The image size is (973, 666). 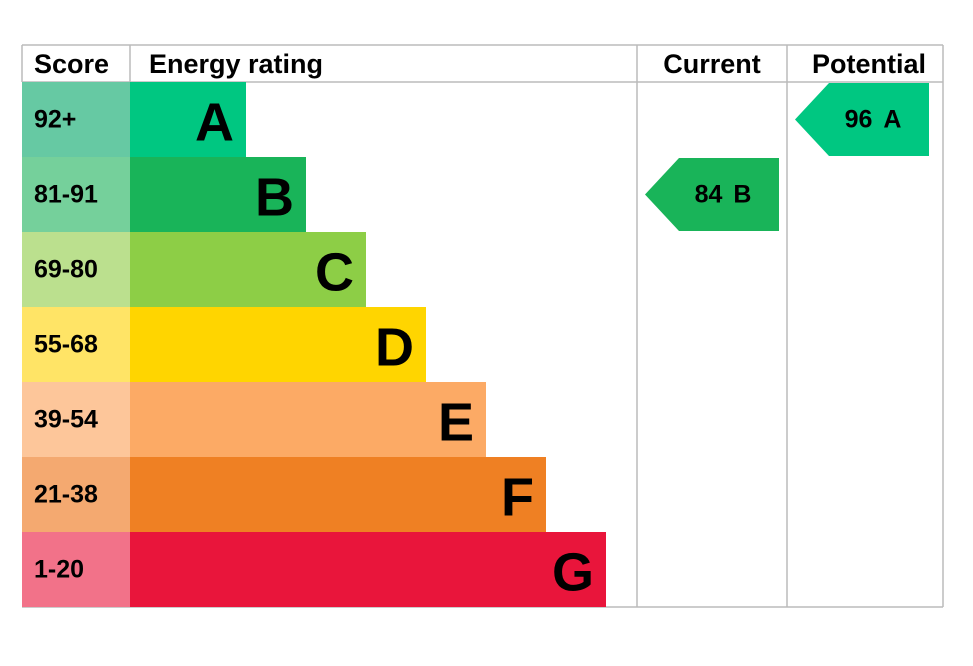 What do you see at coordinates (59, 570) in the screenshot?
I see `score-label: 1-20` at bounding box center [59, 570].